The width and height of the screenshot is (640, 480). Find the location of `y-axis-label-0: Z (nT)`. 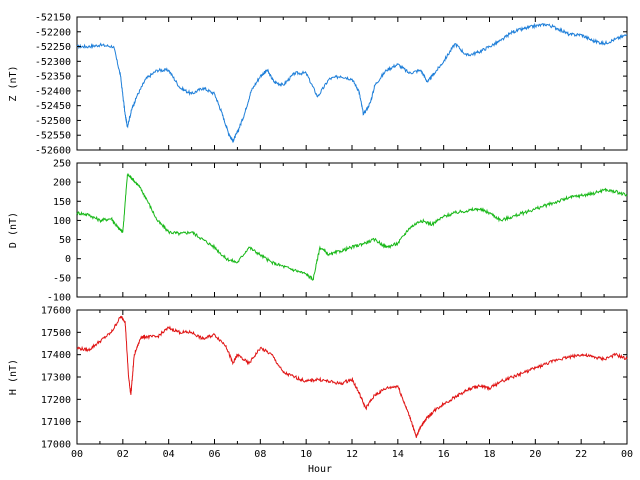

y-axis-label-0: Z (nT) is located at coordinates (13, 83).